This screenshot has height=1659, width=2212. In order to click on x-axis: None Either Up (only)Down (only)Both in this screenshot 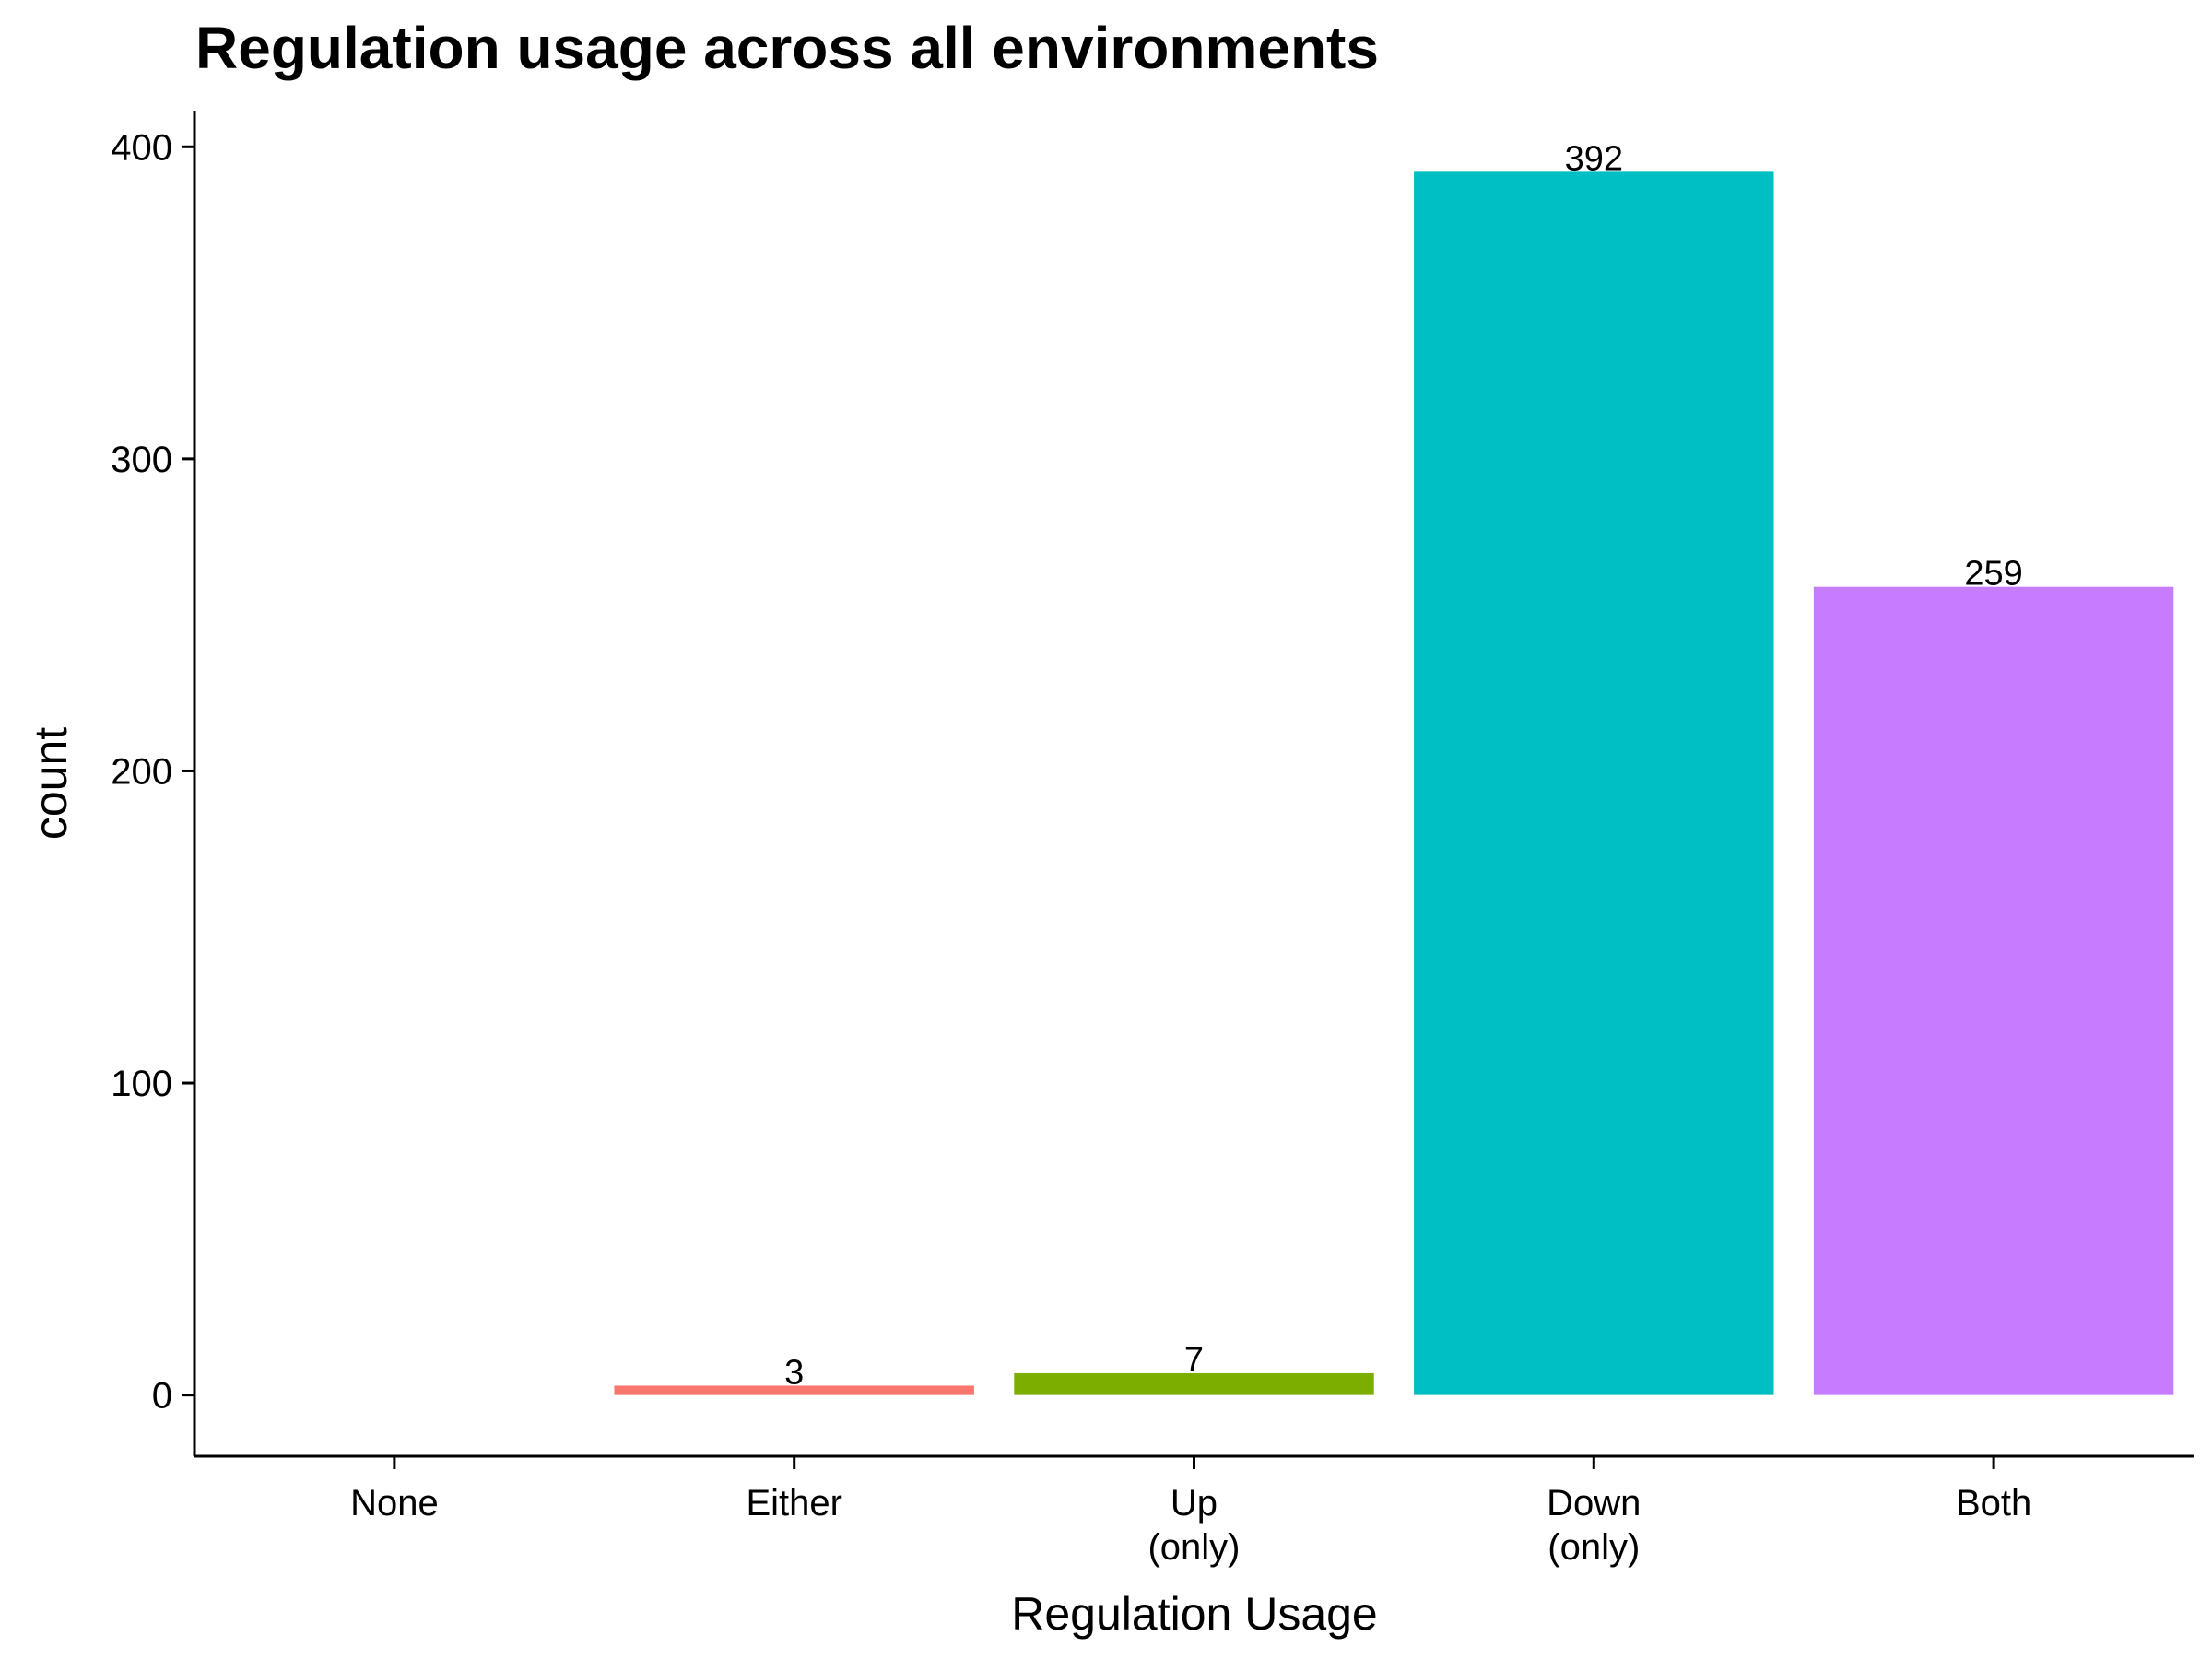, I will do `click(1190, 1512)`.